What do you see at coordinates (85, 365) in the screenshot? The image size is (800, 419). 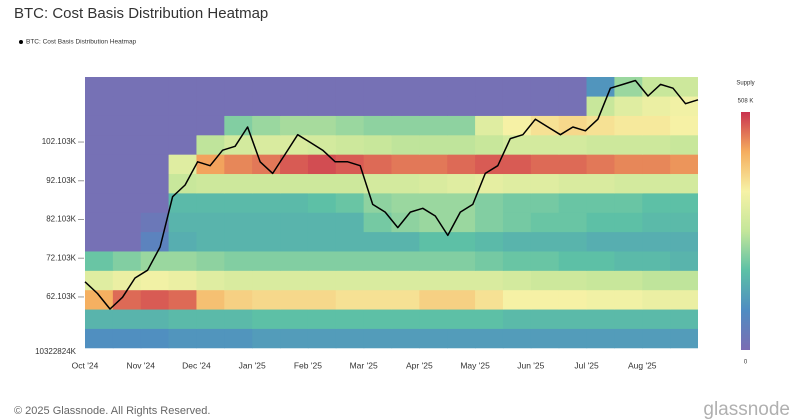 I see `x-tick-label: Oct '24` at bounding box center [85, 365].